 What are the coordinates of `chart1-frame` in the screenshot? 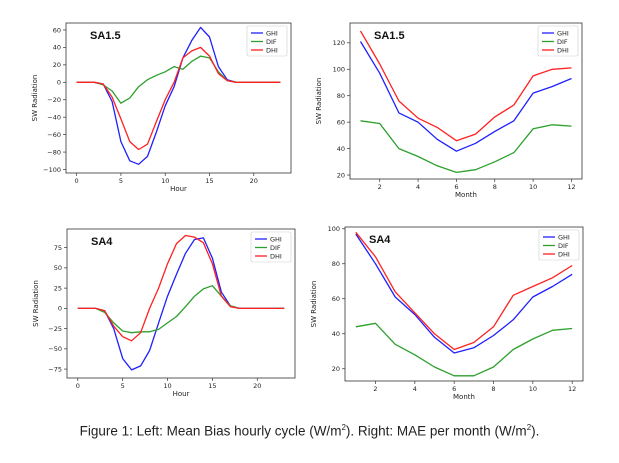 It's located at (178, 98).